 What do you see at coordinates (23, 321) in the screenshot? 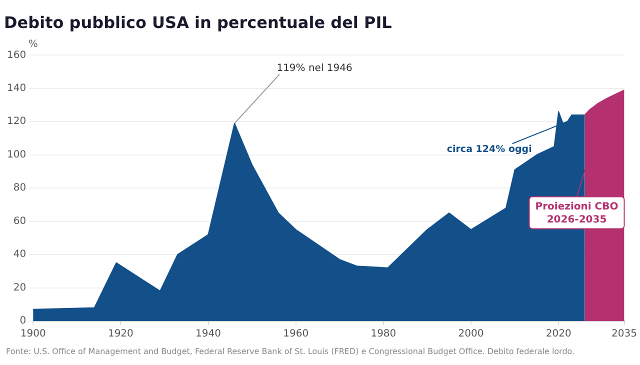
I see `y-tick-label: 0` at bounding box center [23, 321].